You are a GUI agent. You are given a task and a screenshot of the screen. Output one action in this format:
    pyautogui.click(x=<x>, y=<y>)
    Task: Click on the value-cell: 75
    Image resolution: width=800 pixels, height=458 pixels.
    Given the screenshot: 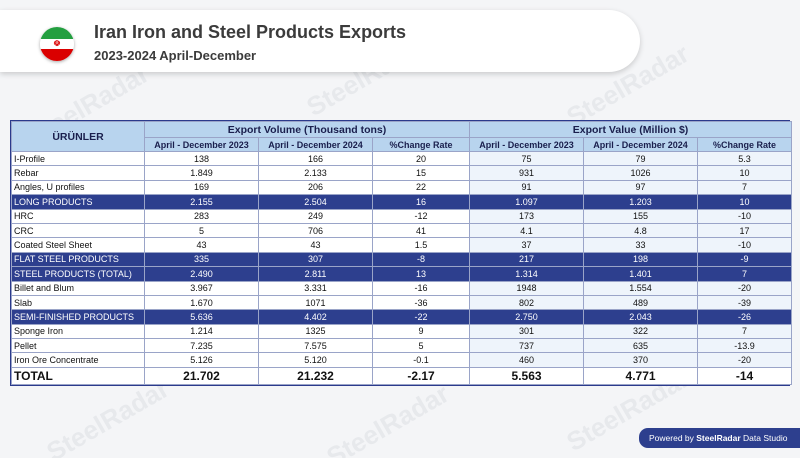 What is the action you would take?
    pyautogui.click(x=527, y=158)
    